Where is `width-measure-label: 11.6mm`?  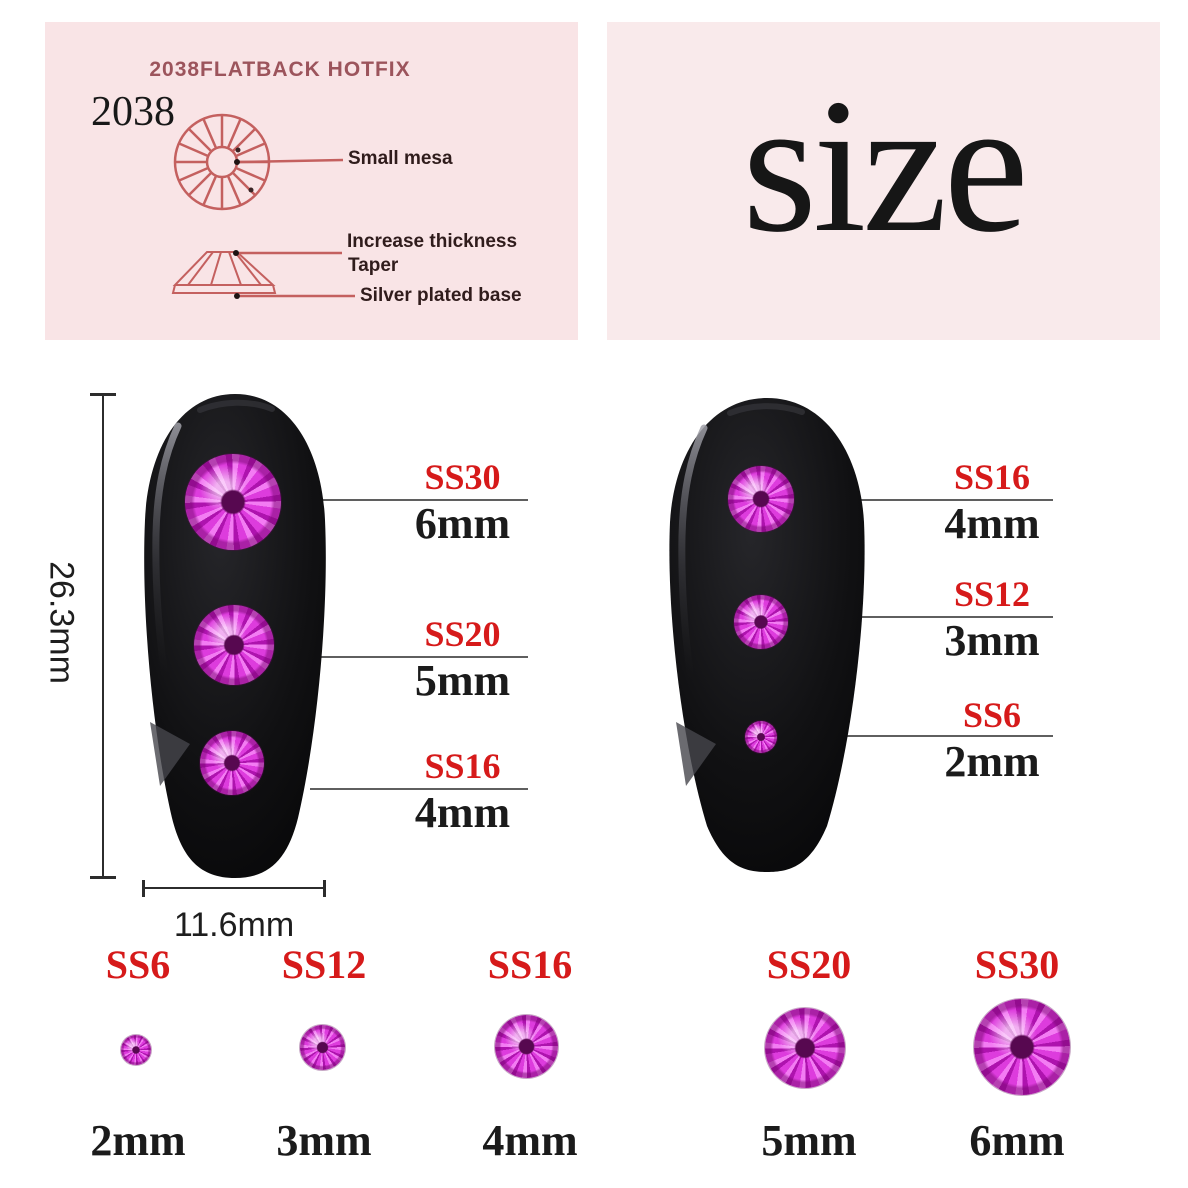 width-measure-label: 11.6mm is located at coordinates (234, 925).